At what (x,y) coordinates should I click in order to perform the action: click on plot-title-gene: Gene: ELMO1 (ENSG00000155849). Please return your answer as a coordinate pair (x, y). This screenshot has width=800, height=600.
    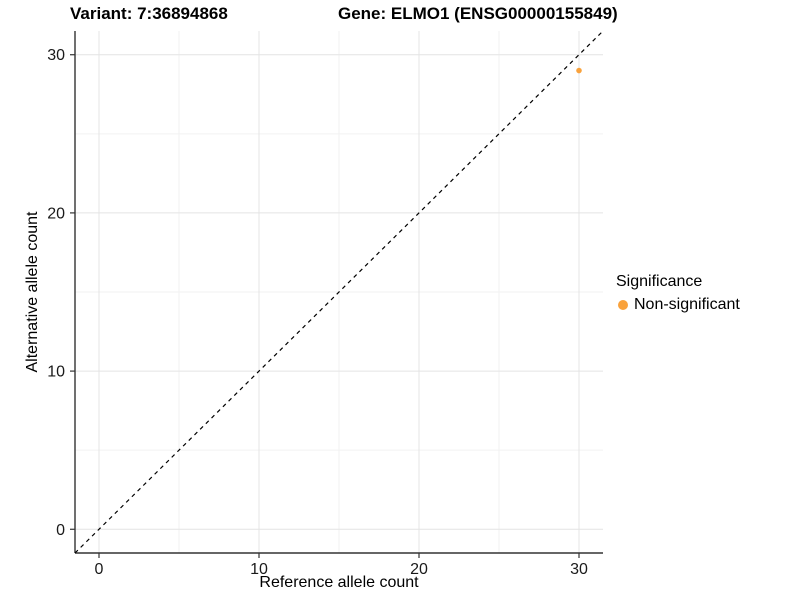
    Looking at the image, I should click on (478, 13).